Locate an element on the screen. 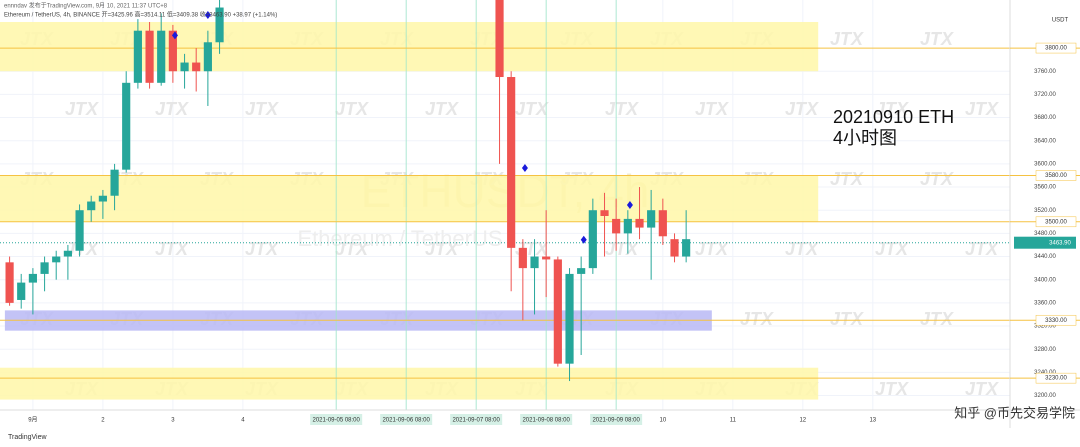 This screenshot has width=1080, height=447. y-tick-label: 3320.00 is located at coordinates (1045, 327).